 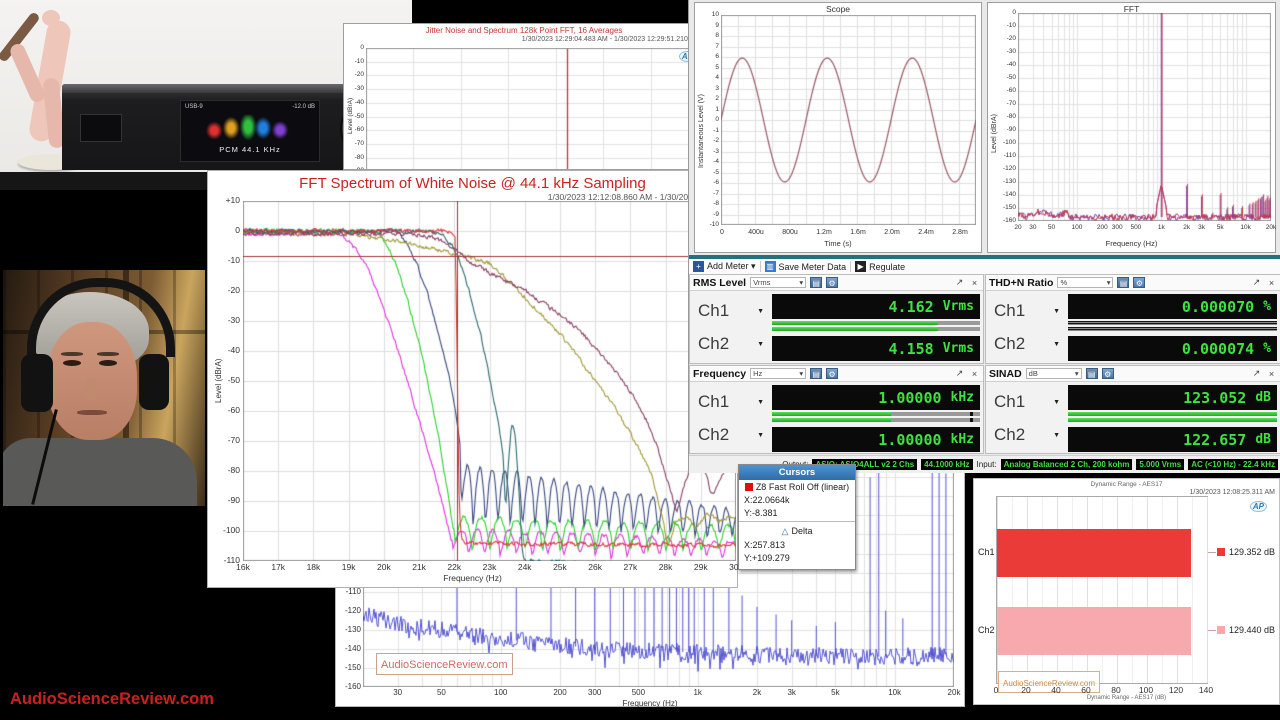 I want to click on jitter-plot, so click(x=532, y=108).